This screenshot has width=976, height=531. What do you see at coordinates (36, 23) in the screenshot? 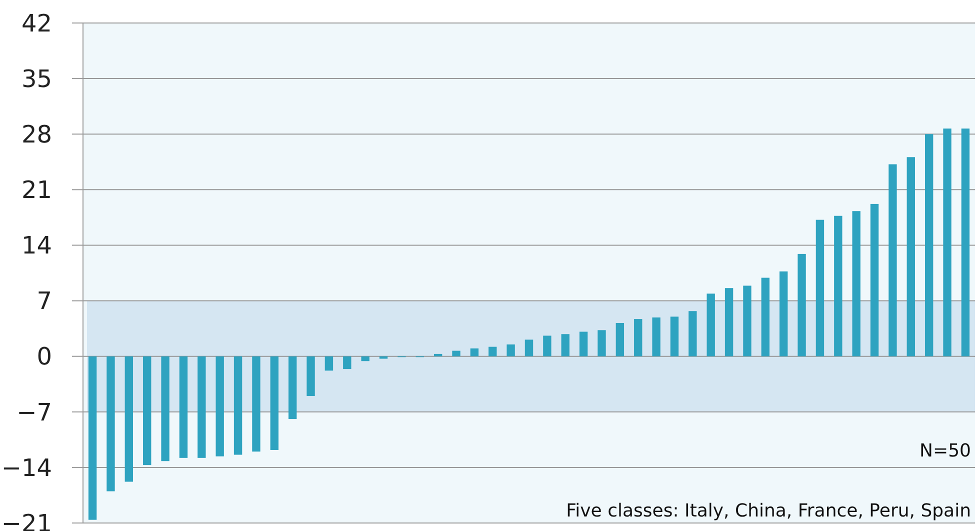
I see `y-tick-label: 42` at bounding box center [36, 23].